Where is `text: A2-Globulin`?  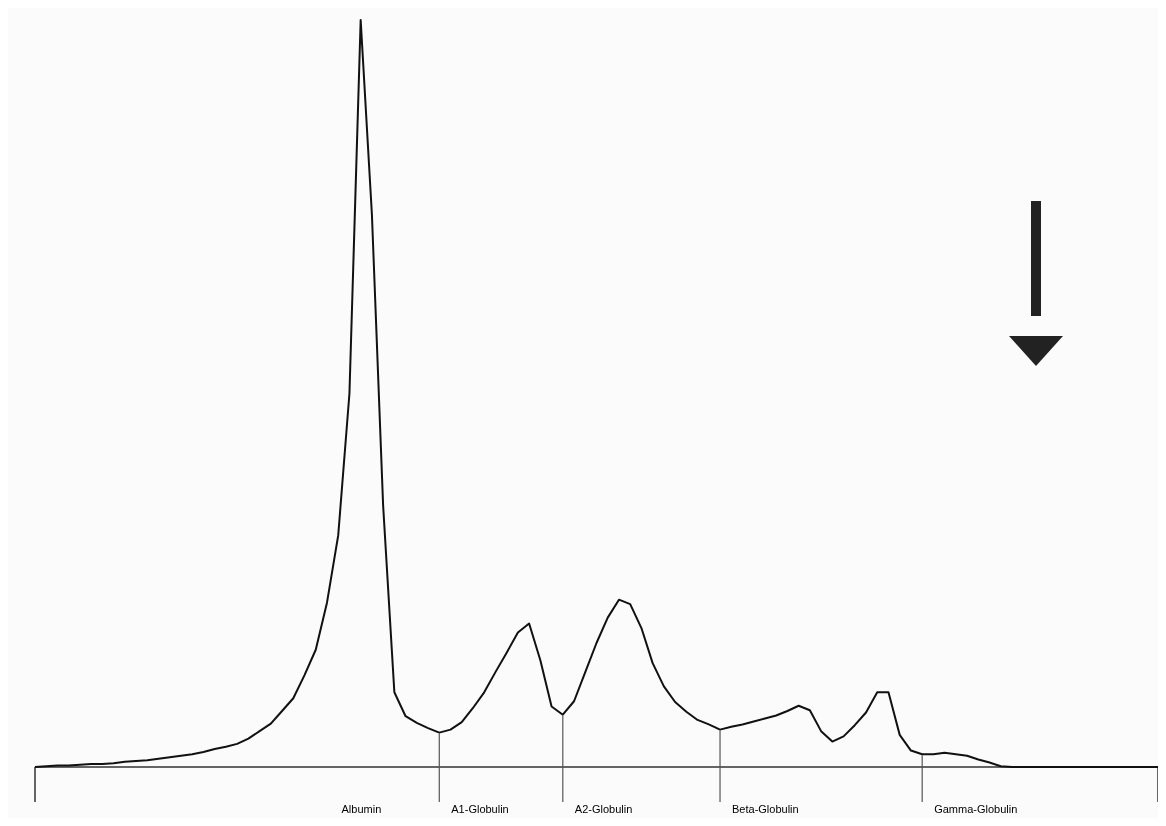 text: A2-Globulin is located at coordinates (603, 809).